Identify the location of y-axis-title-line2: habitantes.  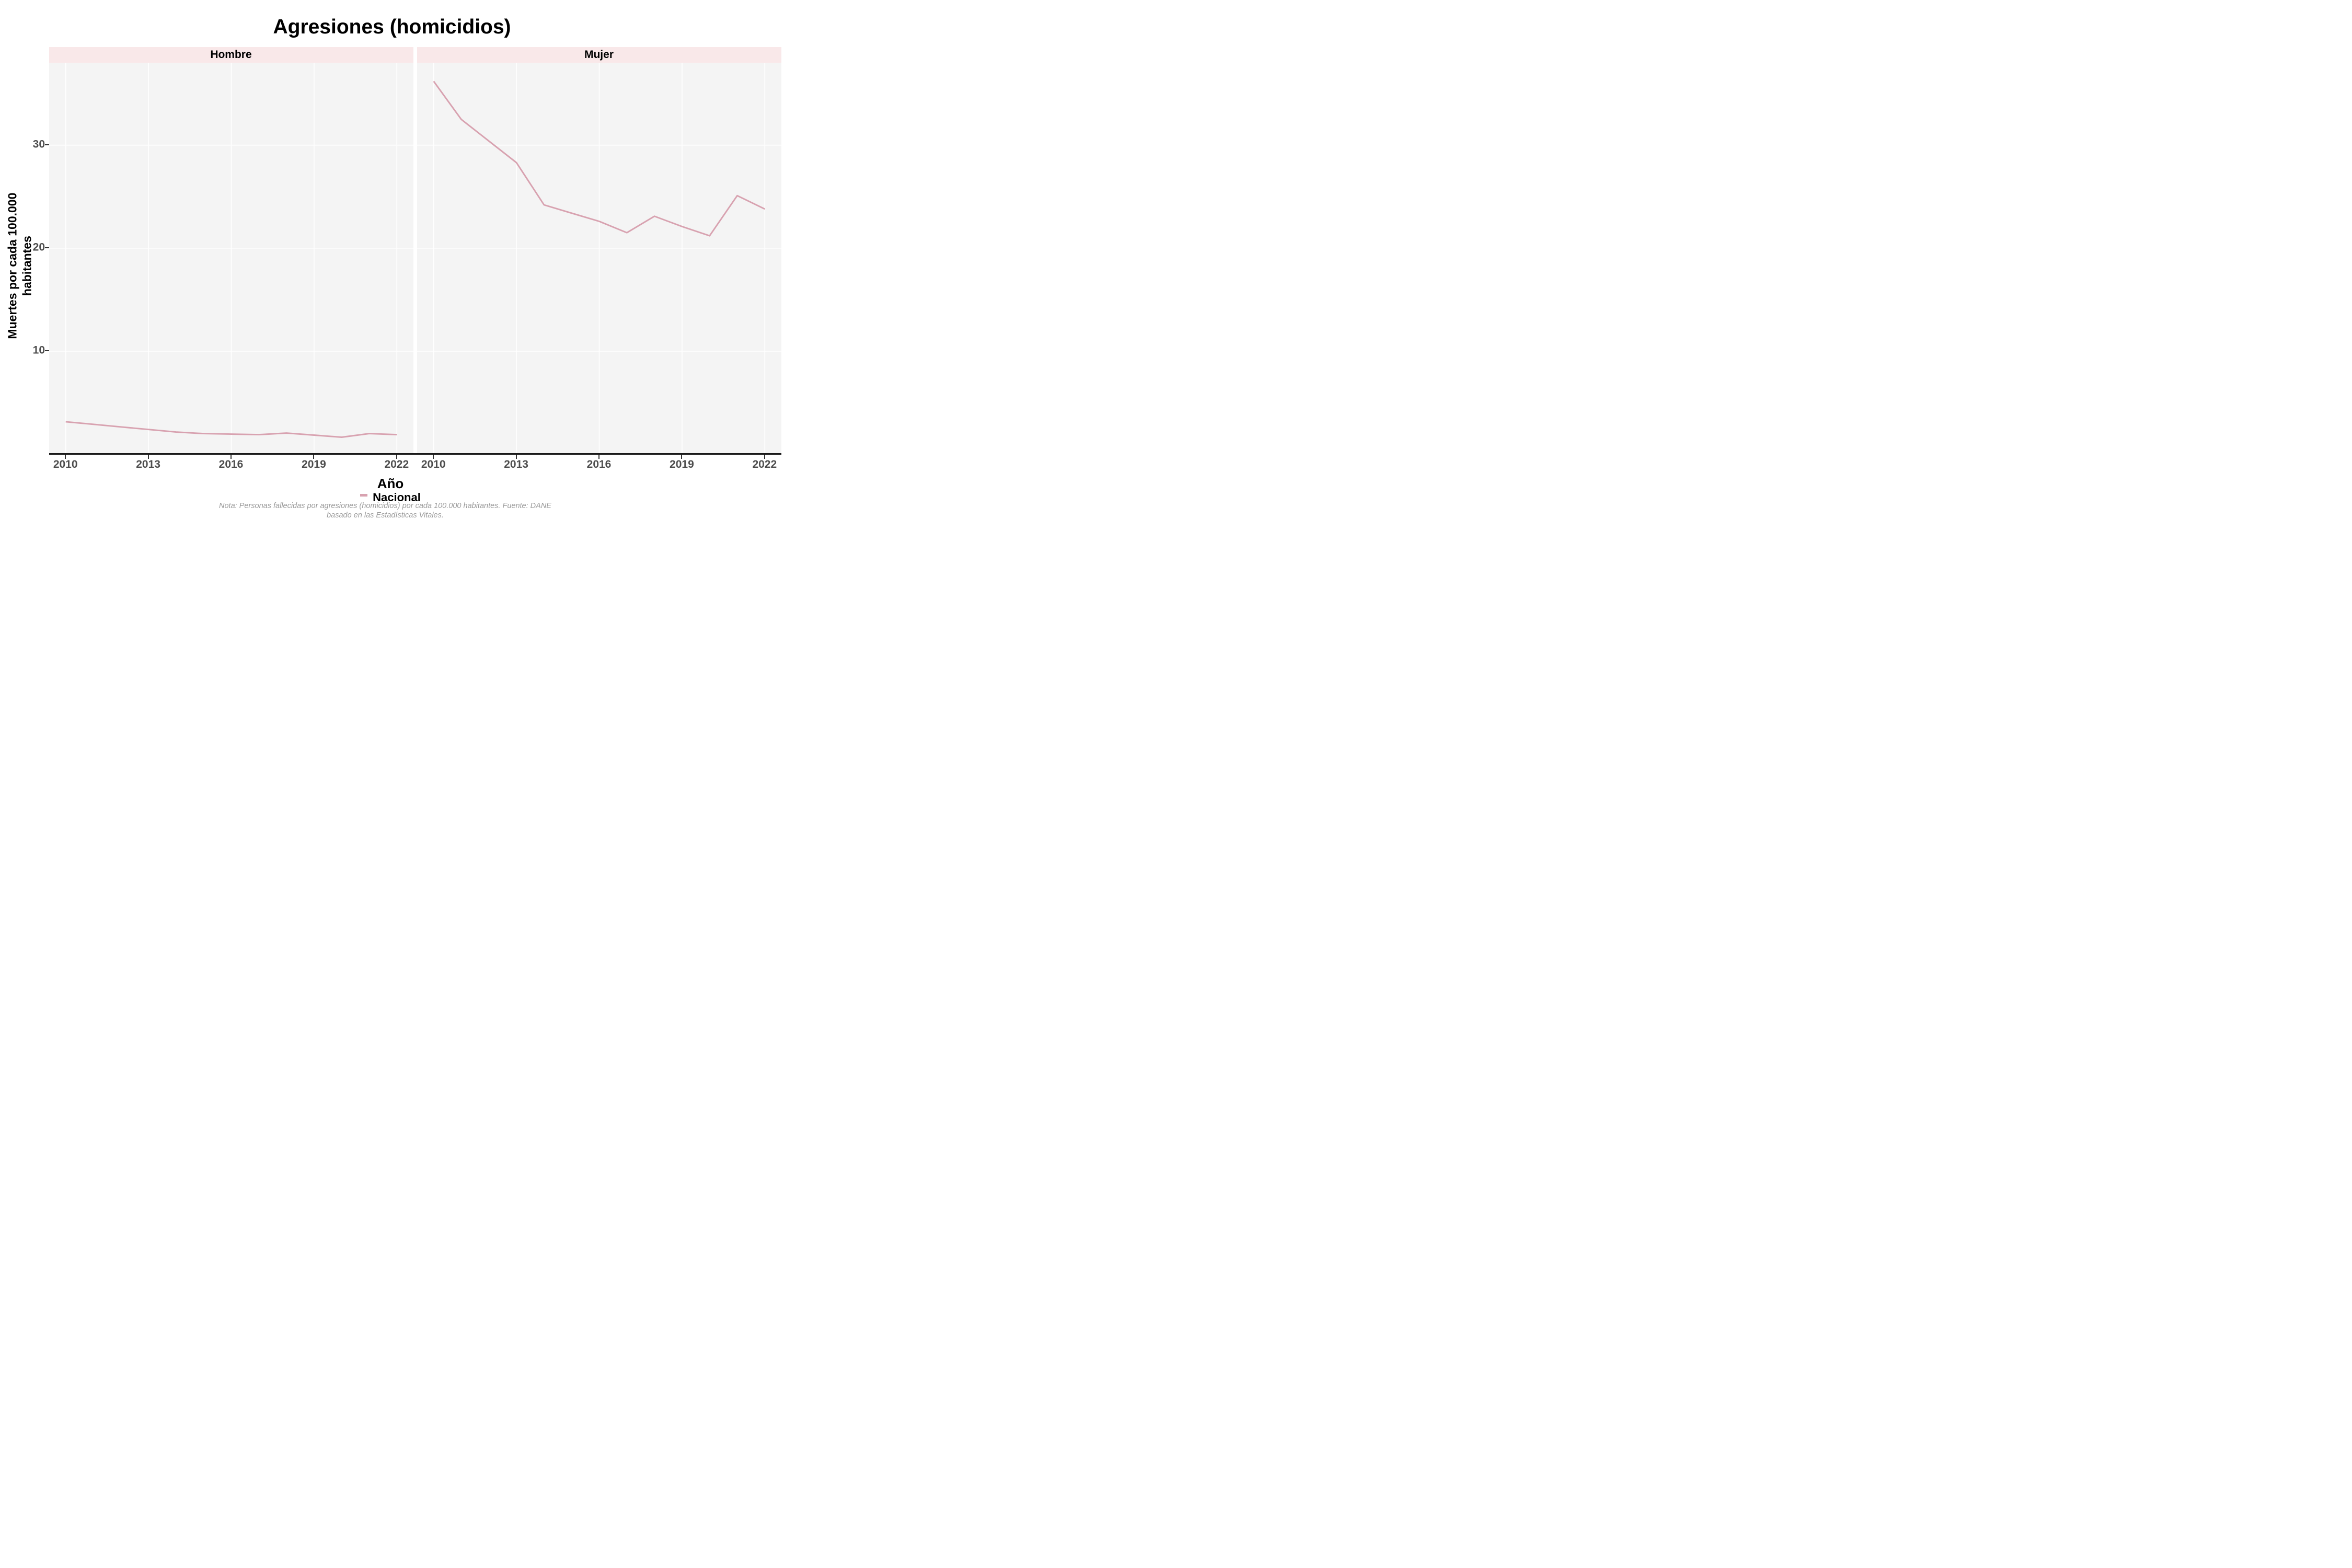
(26, 266).